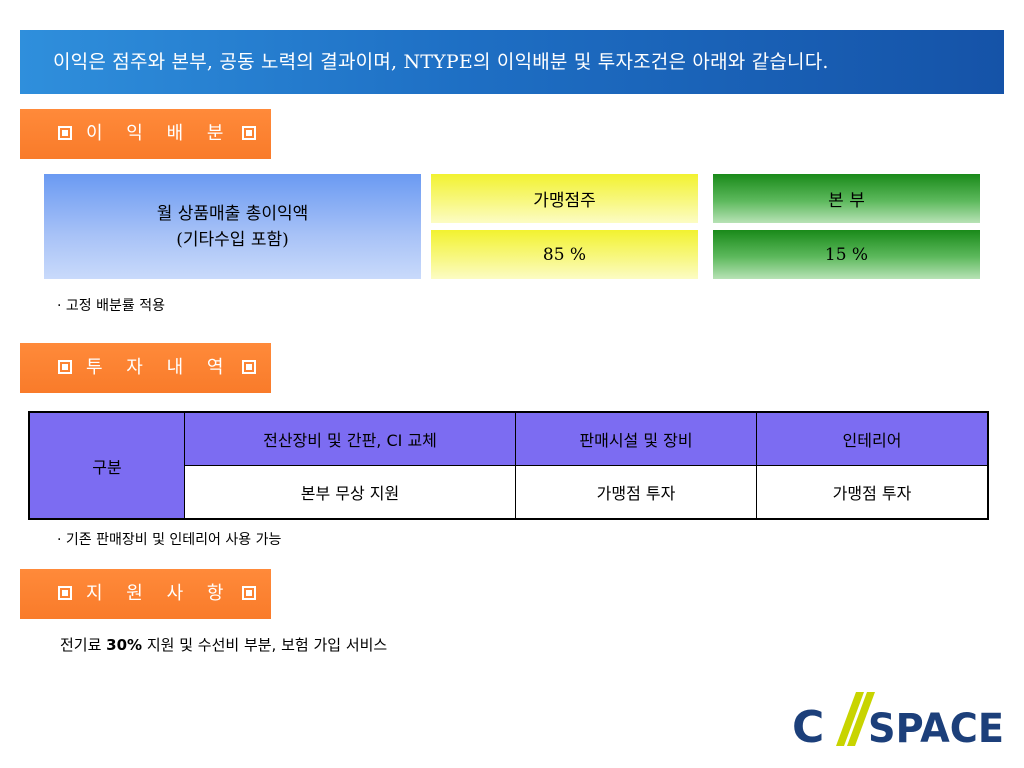  Describe the element at coordinates (106, 465) in the screenshot. I see `row-header-cell: 구분` at that location.